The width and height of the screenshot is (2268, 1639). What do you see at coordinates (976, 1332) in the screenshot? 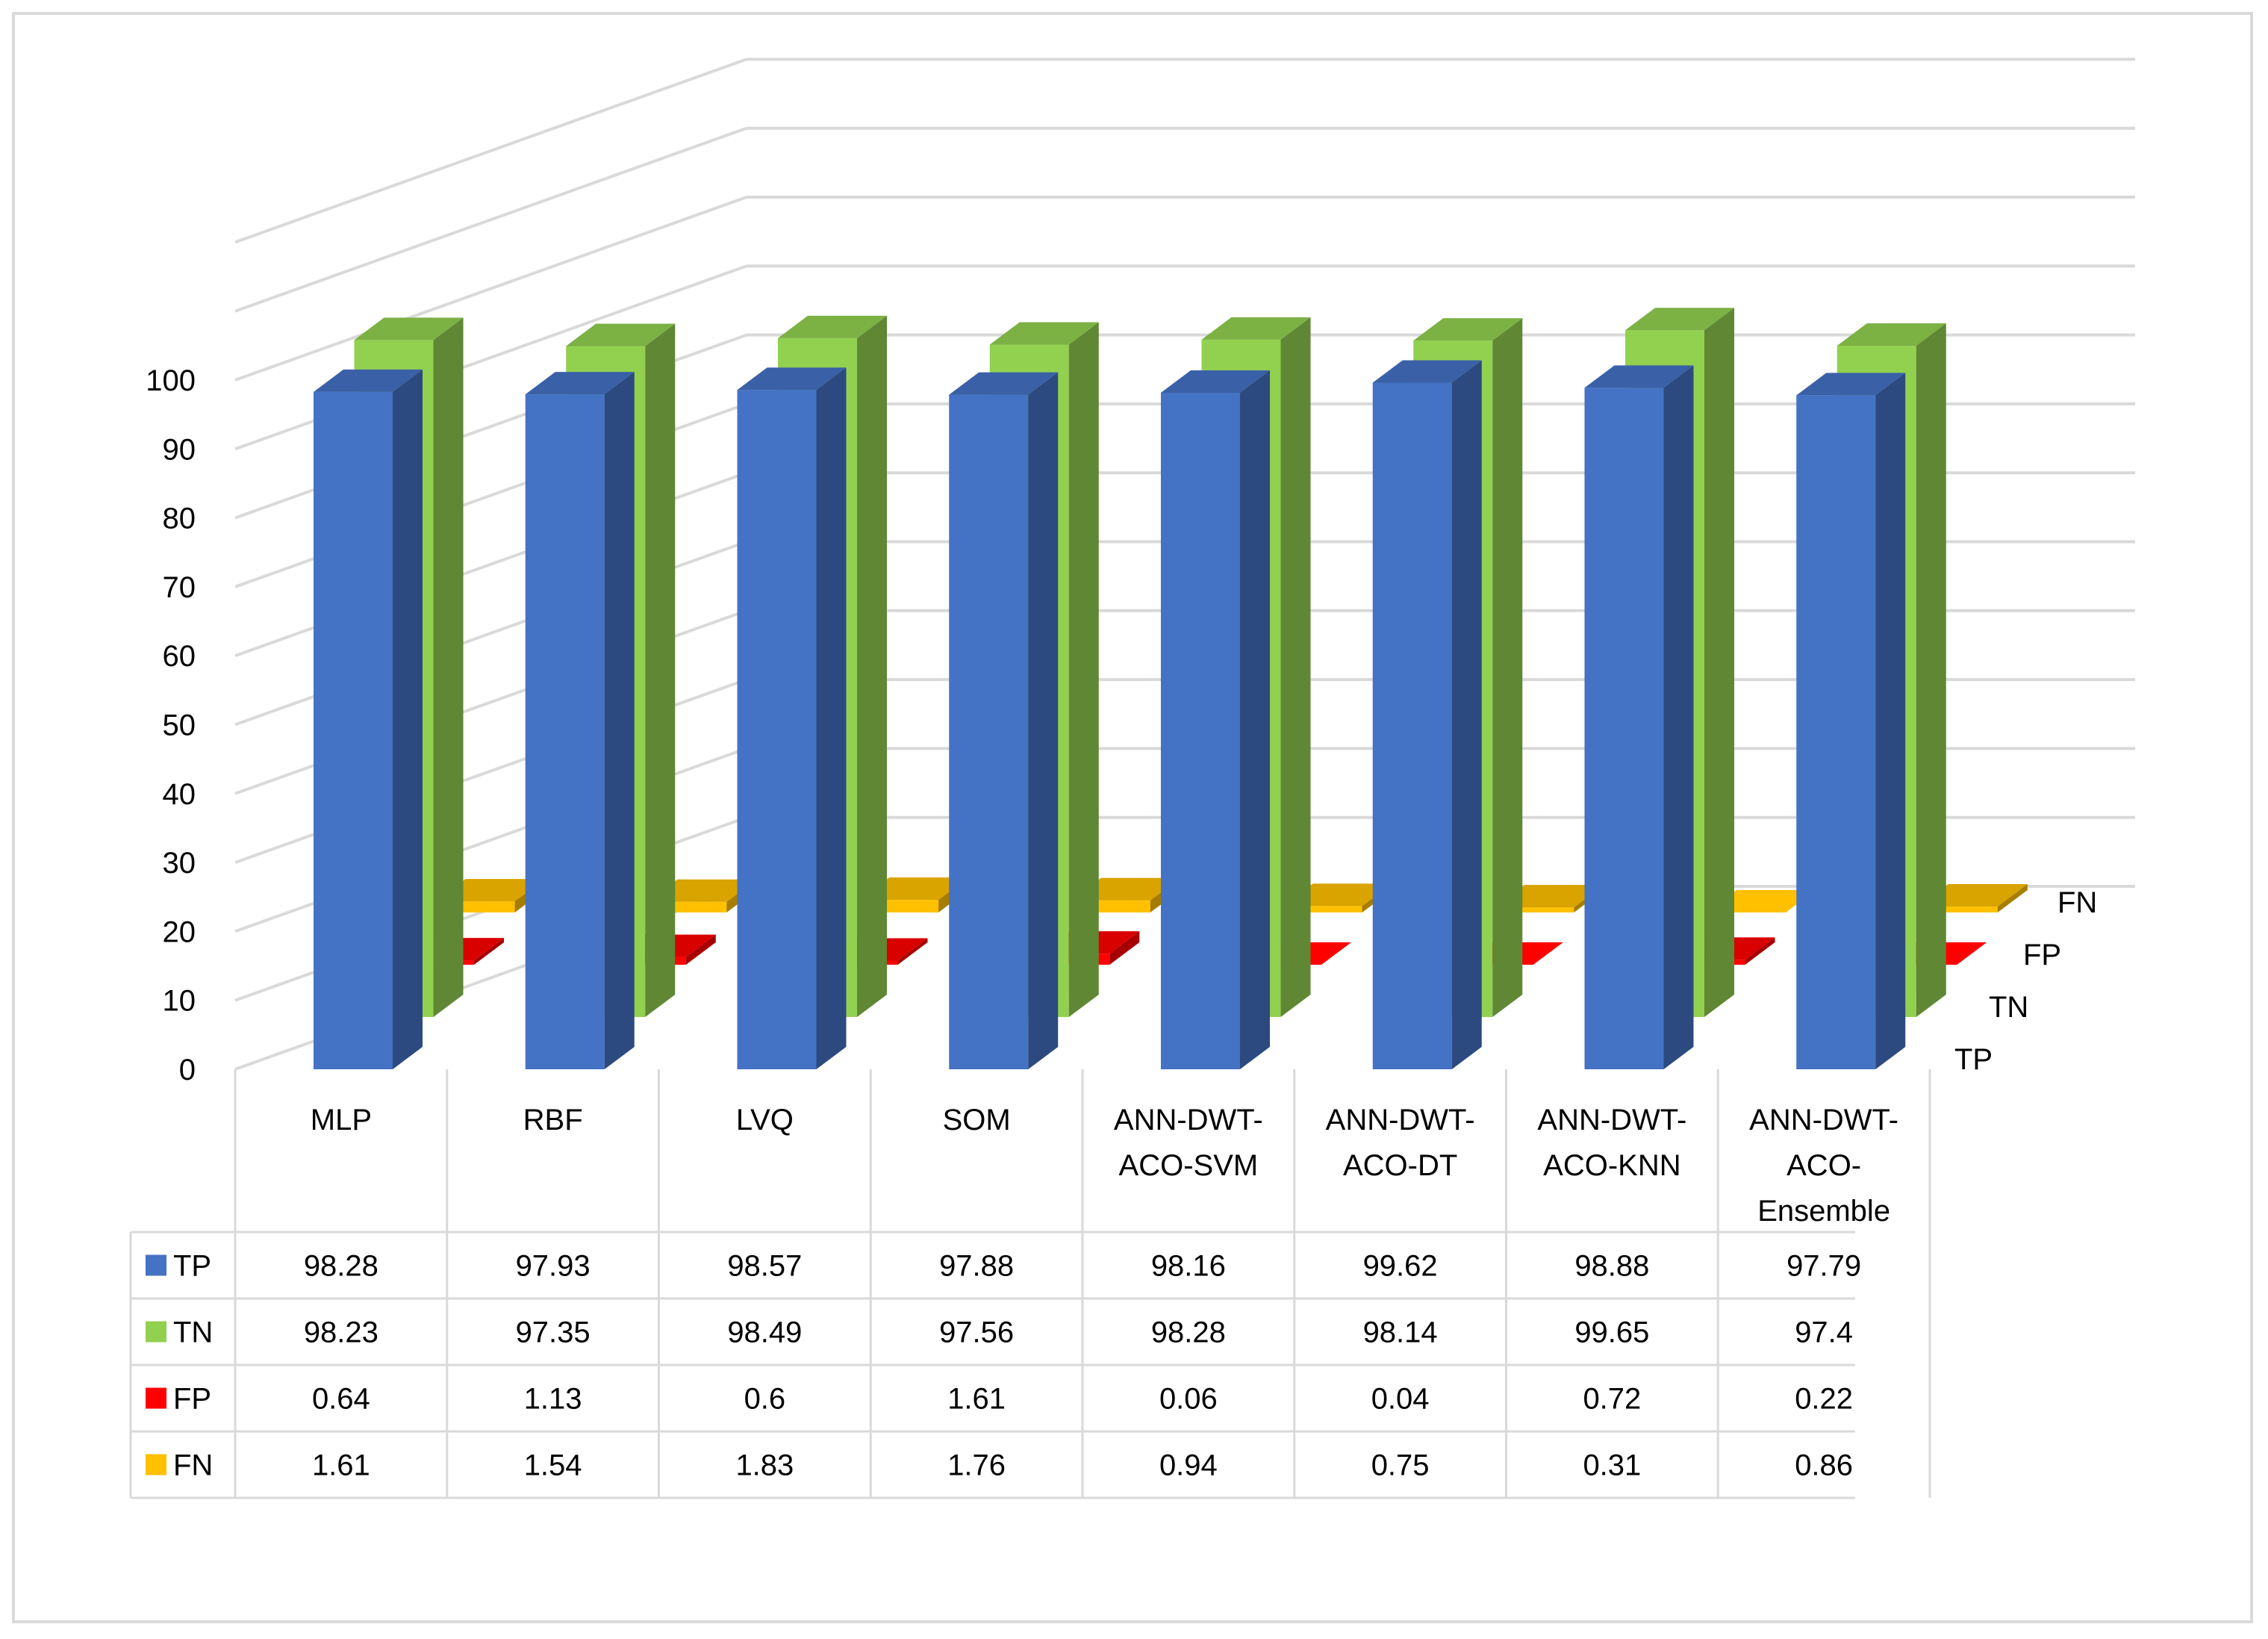
I see `table-cell: 97.56` at bounding box center [976, 1332].